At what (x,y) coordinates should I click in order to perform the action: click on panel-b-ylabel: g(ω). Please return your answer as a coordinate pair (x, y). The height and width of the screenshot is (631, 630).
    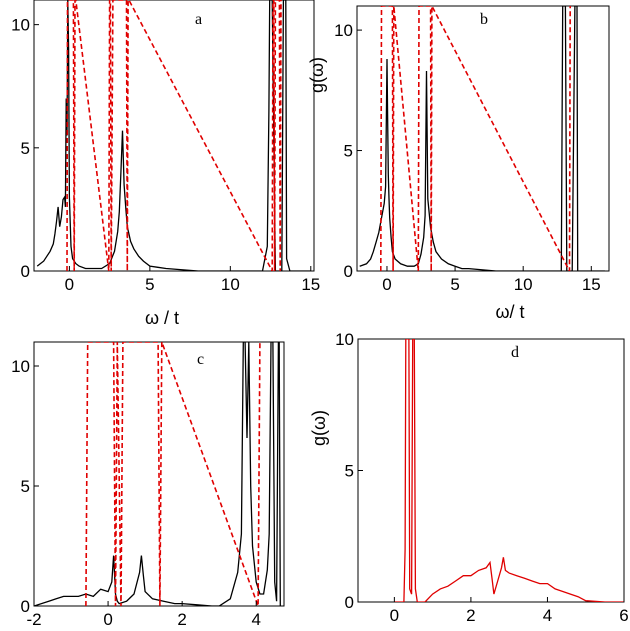
    Looking at the image, I should click on (317, 75).